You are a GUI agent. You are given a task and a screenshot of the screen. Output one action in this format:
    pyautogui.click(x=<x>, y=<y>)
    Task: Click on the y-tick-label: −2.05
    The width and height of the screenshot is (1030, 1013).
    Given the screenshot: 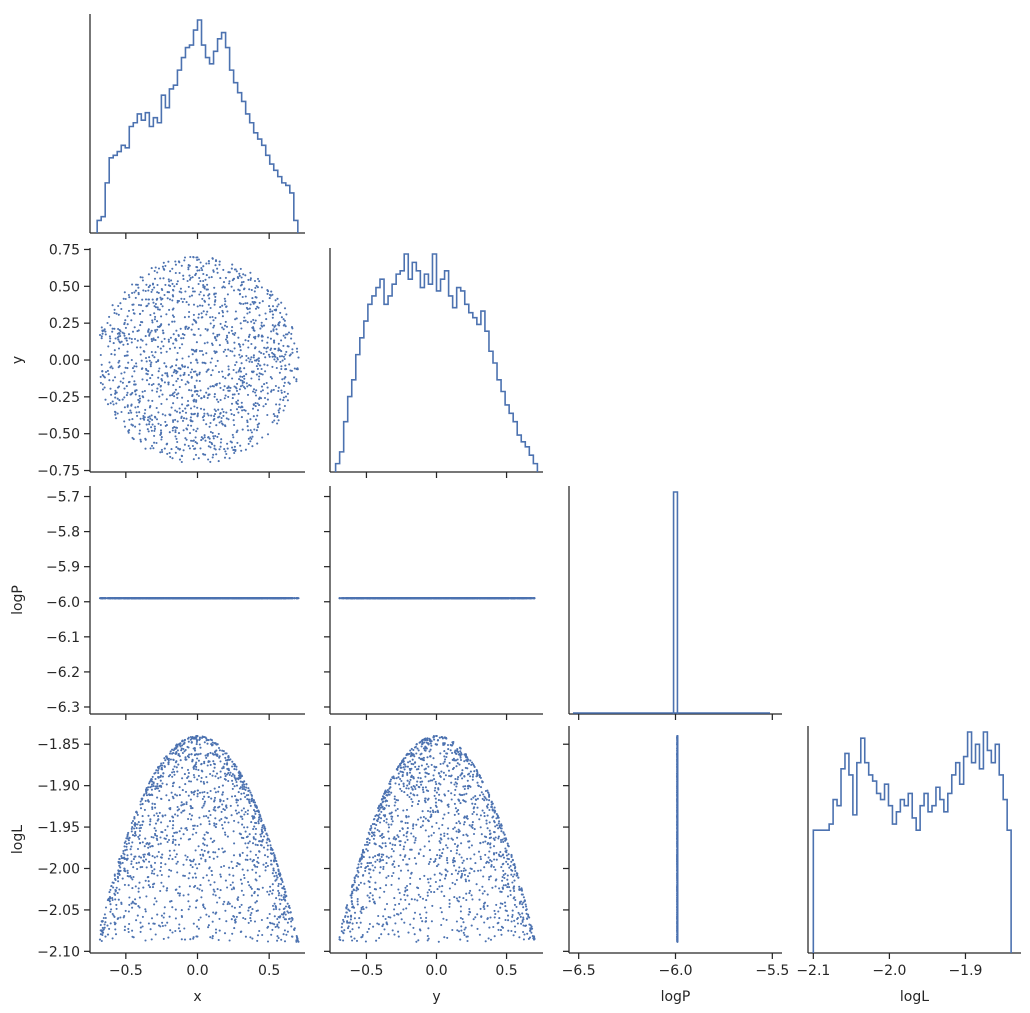 What is the action you would take?
    pyautogui.click(x=58, y=911)
    